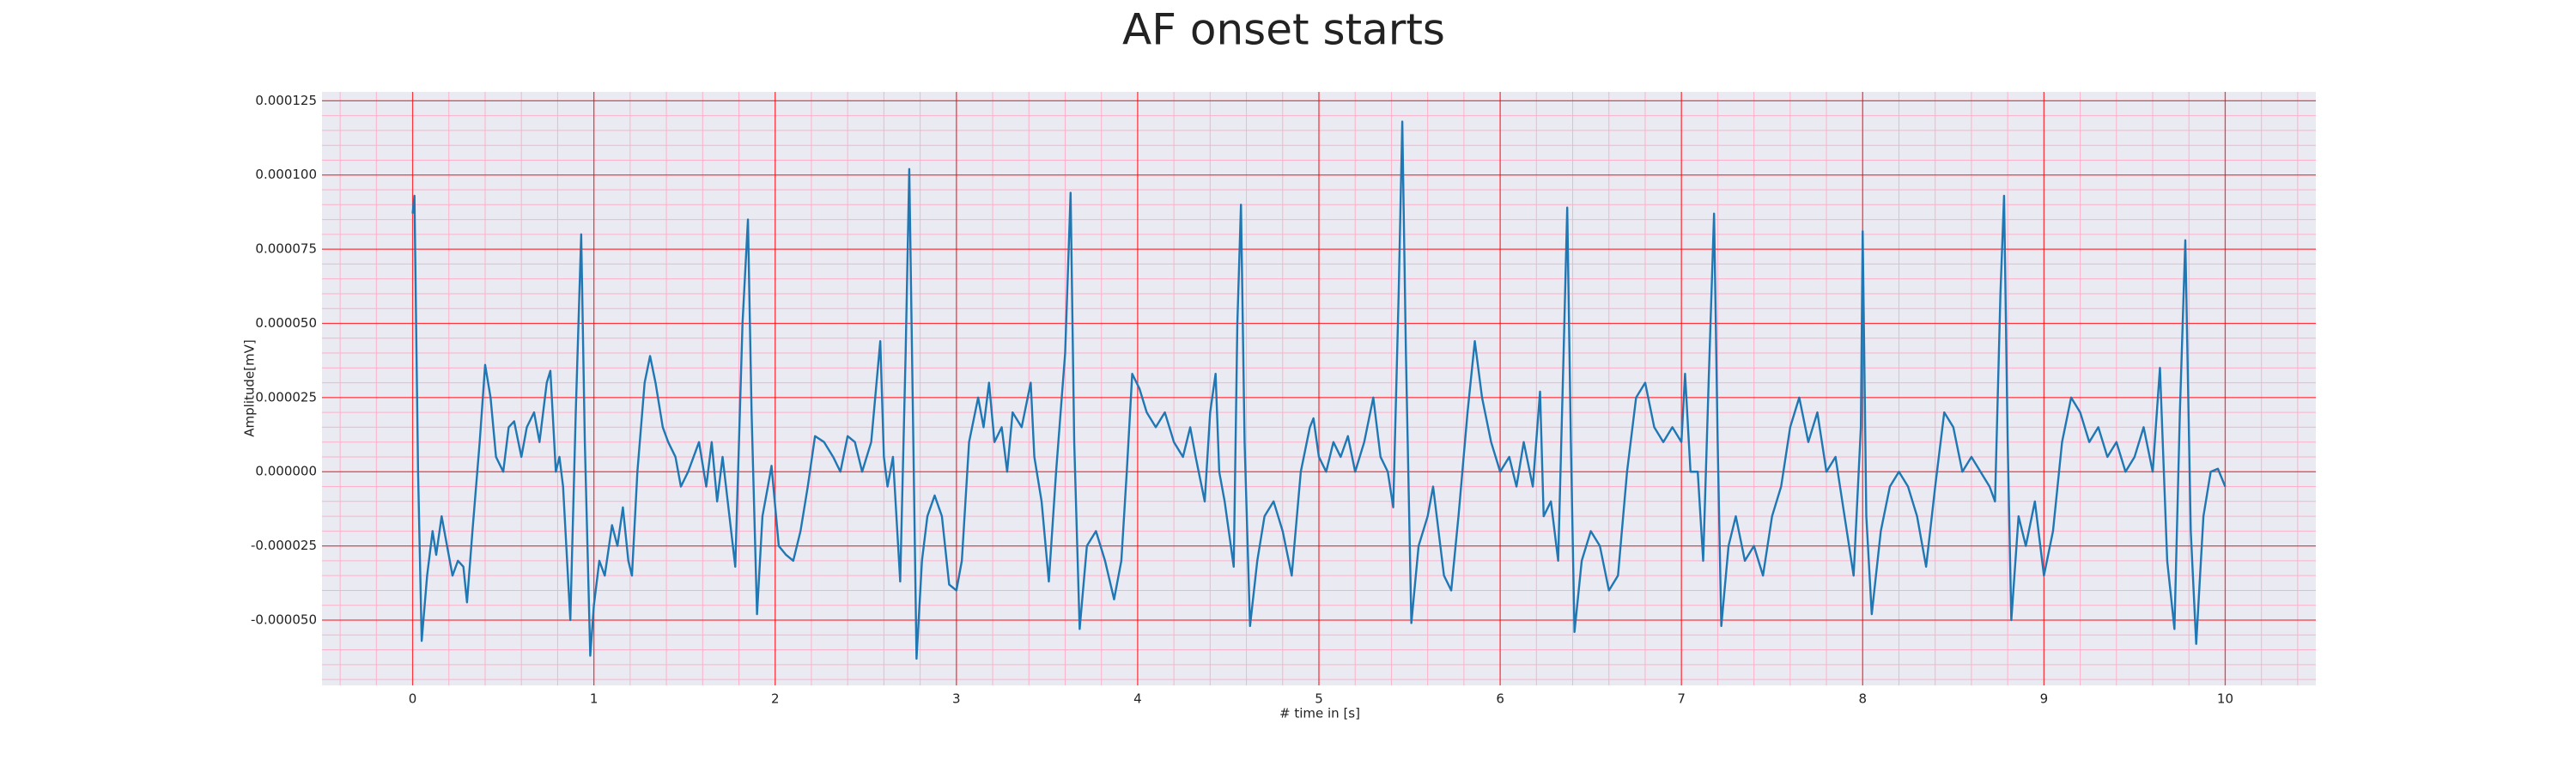 Image resolution: width=2576 pixels, height=773 pixels. What do you see at coordinates (1863, 699) in the screenshot?
I see `x-tick-label: 8` at bounding box center [1863, 699].